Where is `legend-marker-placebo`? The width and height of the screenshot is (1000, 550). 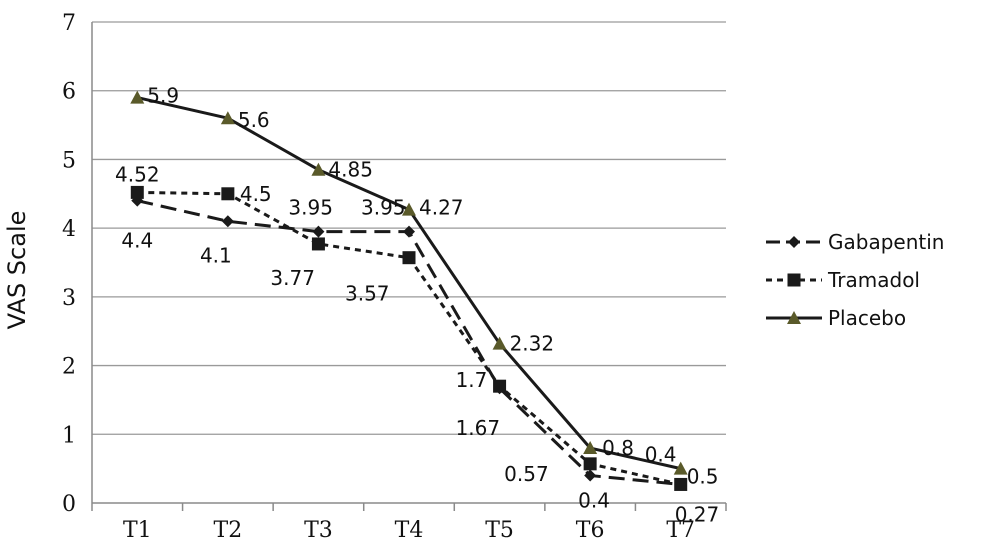 legend-marker-placebo is located at coordinates (794, 317).